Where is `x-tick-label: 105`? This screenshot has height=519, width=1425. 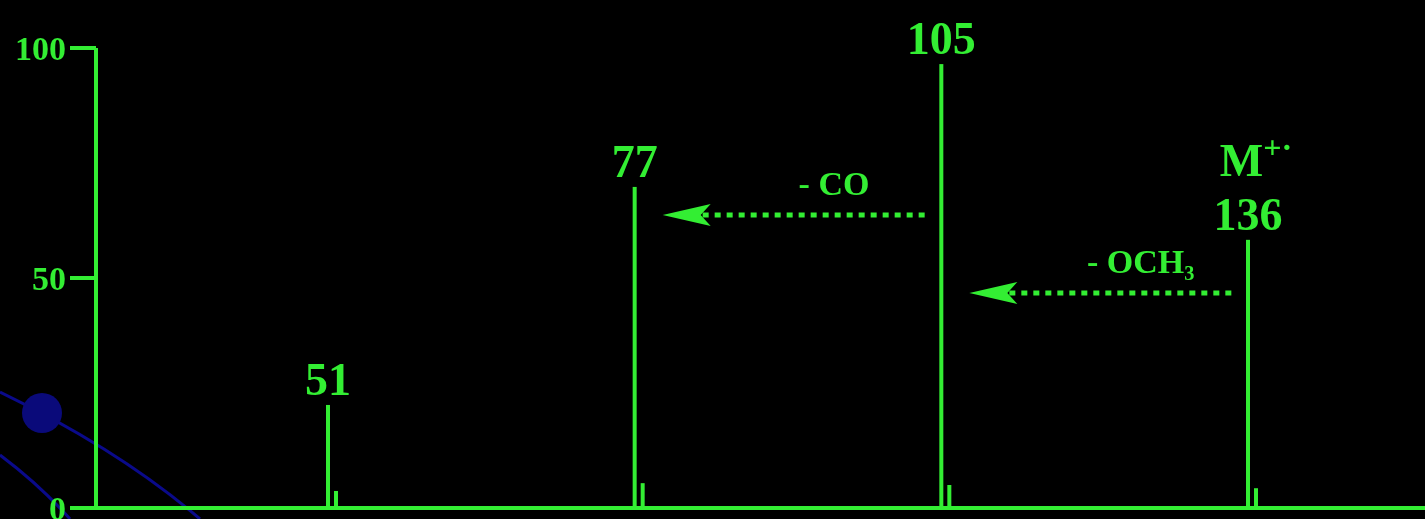
x-tick-label: 105 is located at coordinates (941, 39).